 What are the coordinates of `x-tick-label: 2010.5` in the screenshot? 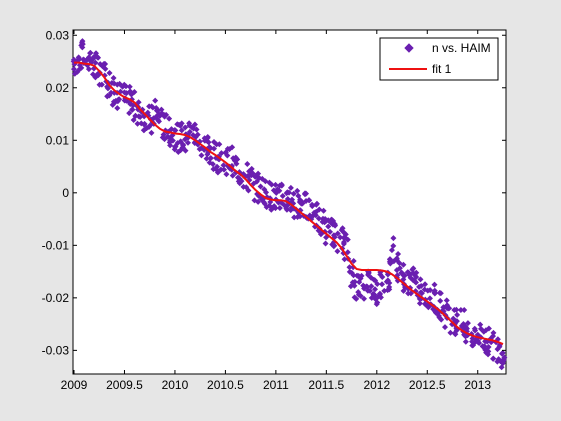 It's located at (225, 385).